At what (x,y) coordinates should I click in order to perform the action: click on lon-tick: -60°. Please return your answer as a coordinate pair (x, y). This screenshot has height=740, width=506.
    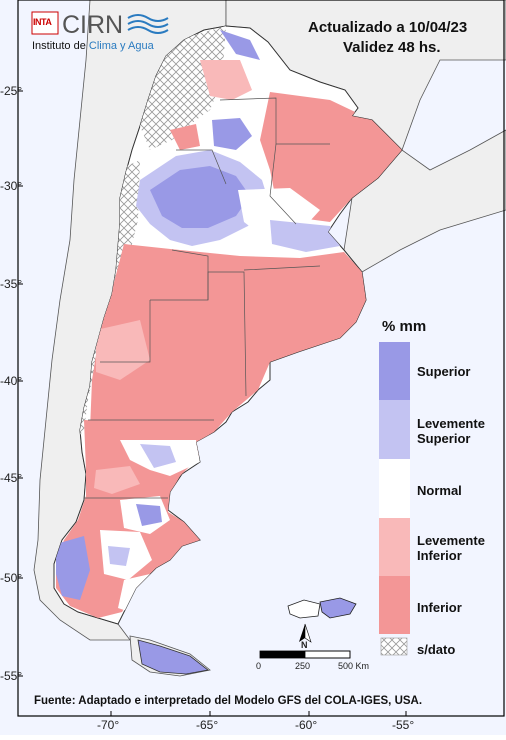
    Looking at the image, I should click on (306, 725).